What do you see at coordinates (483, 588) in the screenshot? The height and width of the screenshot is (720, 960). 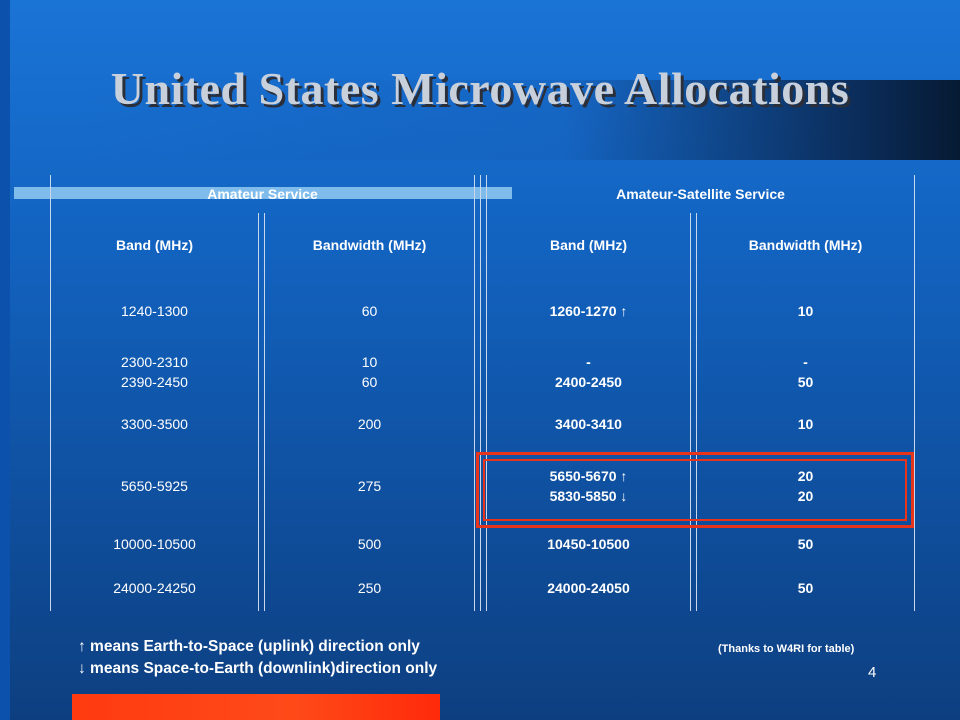 I see `table-row: 24000-24250 250 24000-24050 50` at bounding box center [483, 588].